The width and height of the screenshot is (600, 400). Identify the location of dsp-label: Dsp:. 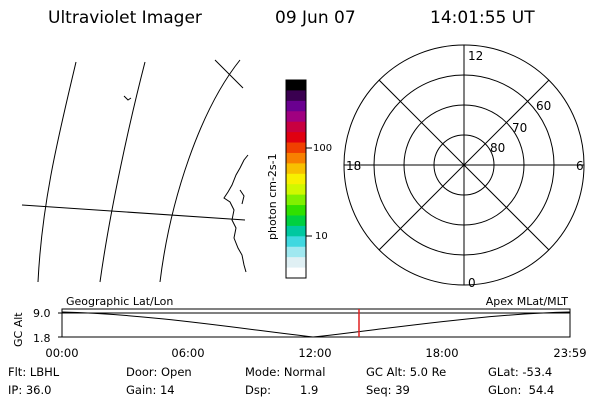
(258, 390).